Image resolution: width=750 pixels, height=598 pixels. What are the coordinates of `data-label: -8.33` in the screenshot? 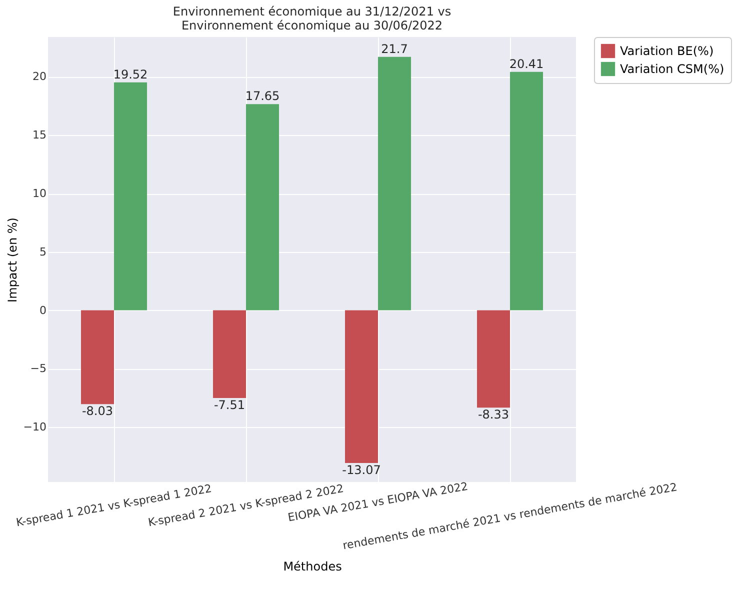 It's located at (494, 415).